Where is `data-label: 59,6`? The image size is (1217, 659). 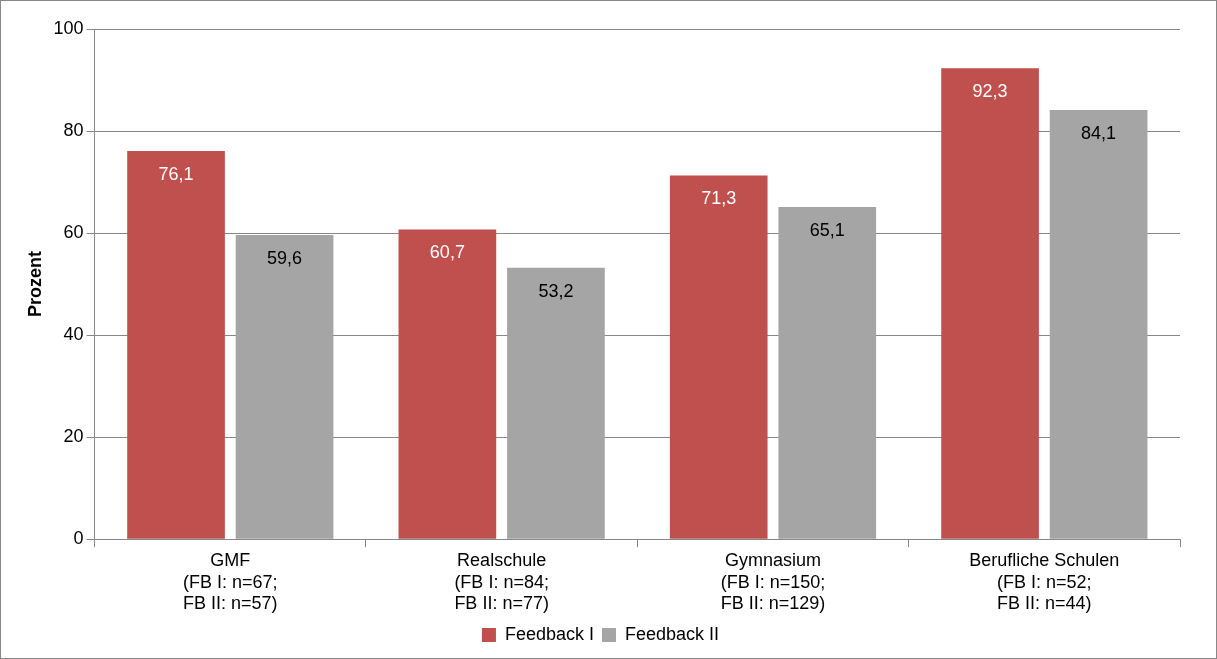
data-label: 59,6 is located at coordinates (285, 258).